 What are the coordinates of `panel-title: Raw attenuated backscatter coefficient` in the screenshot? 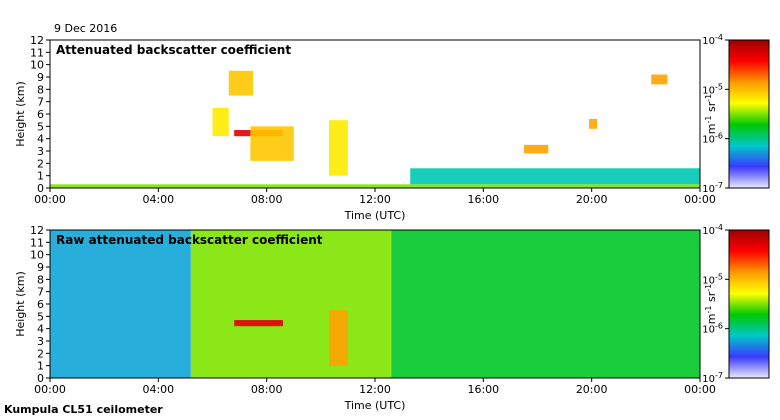 It's located at (189, 240).